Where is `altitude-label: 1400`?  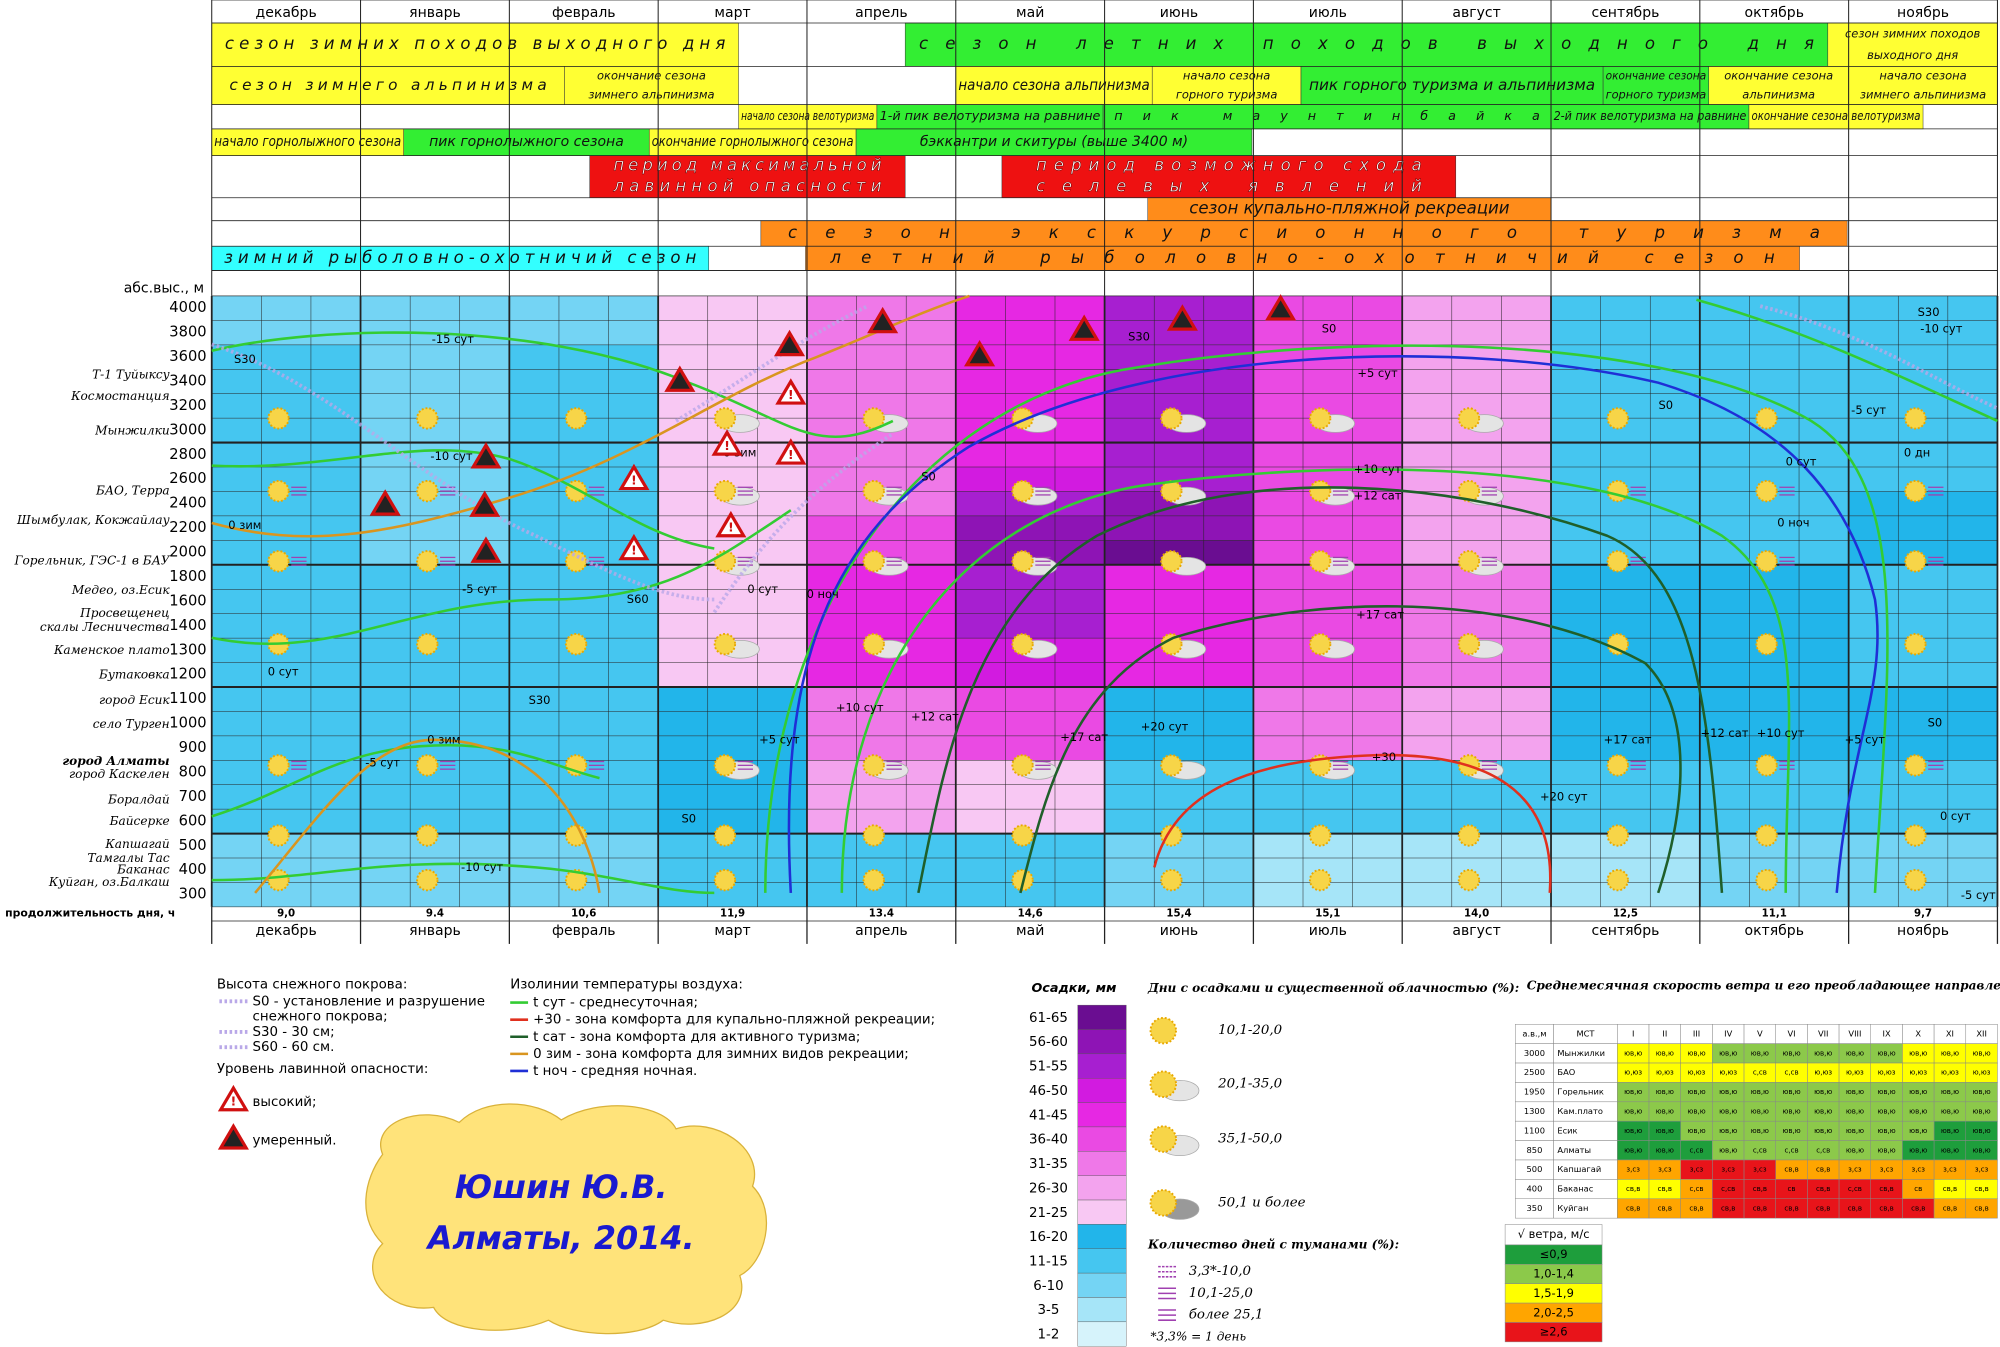 altitude-label: 1400 is located at coordinates (187, 625).